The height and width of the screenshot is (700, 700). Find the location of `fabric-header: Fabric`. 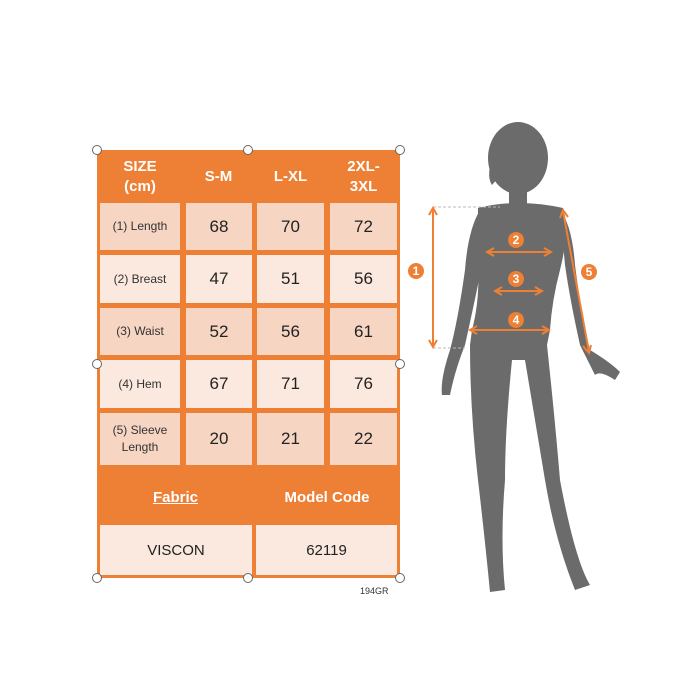

fabric-header: Fabric is located at coordinates (175, 497).